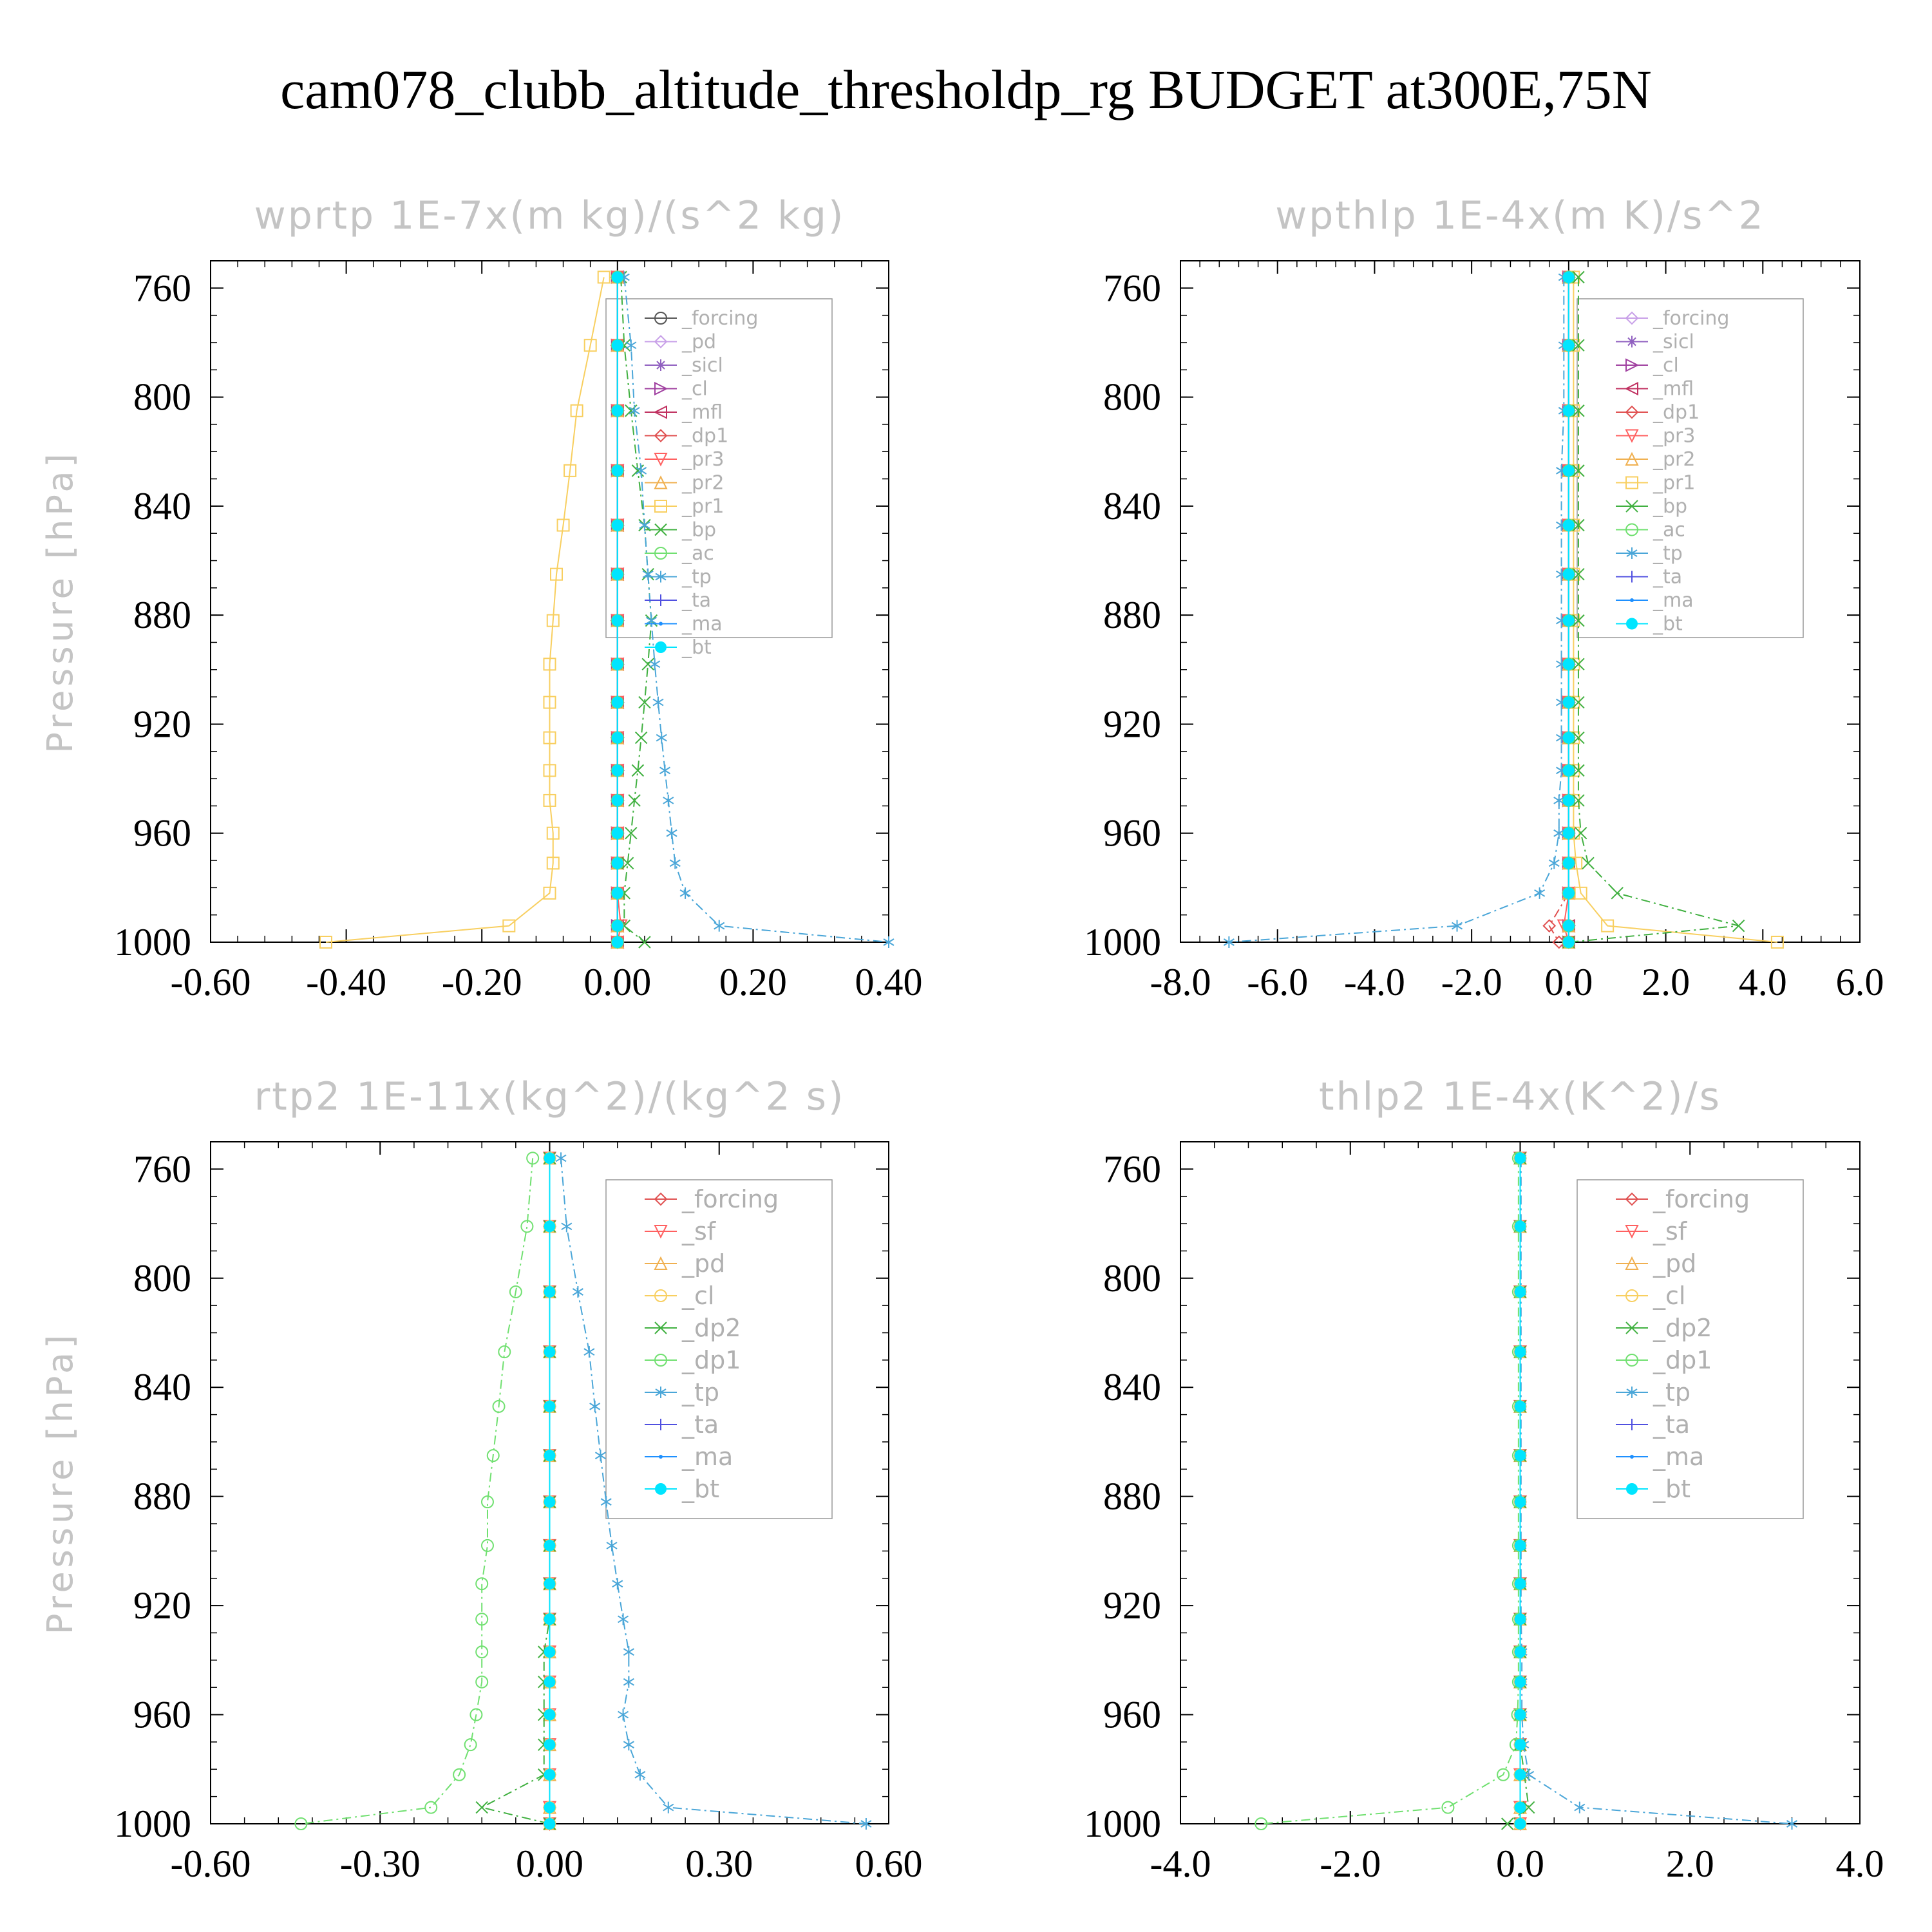  Describe the element at coordinates (482, 982) in the screenshot. I see `x-tick-label: -0.20` at that location.